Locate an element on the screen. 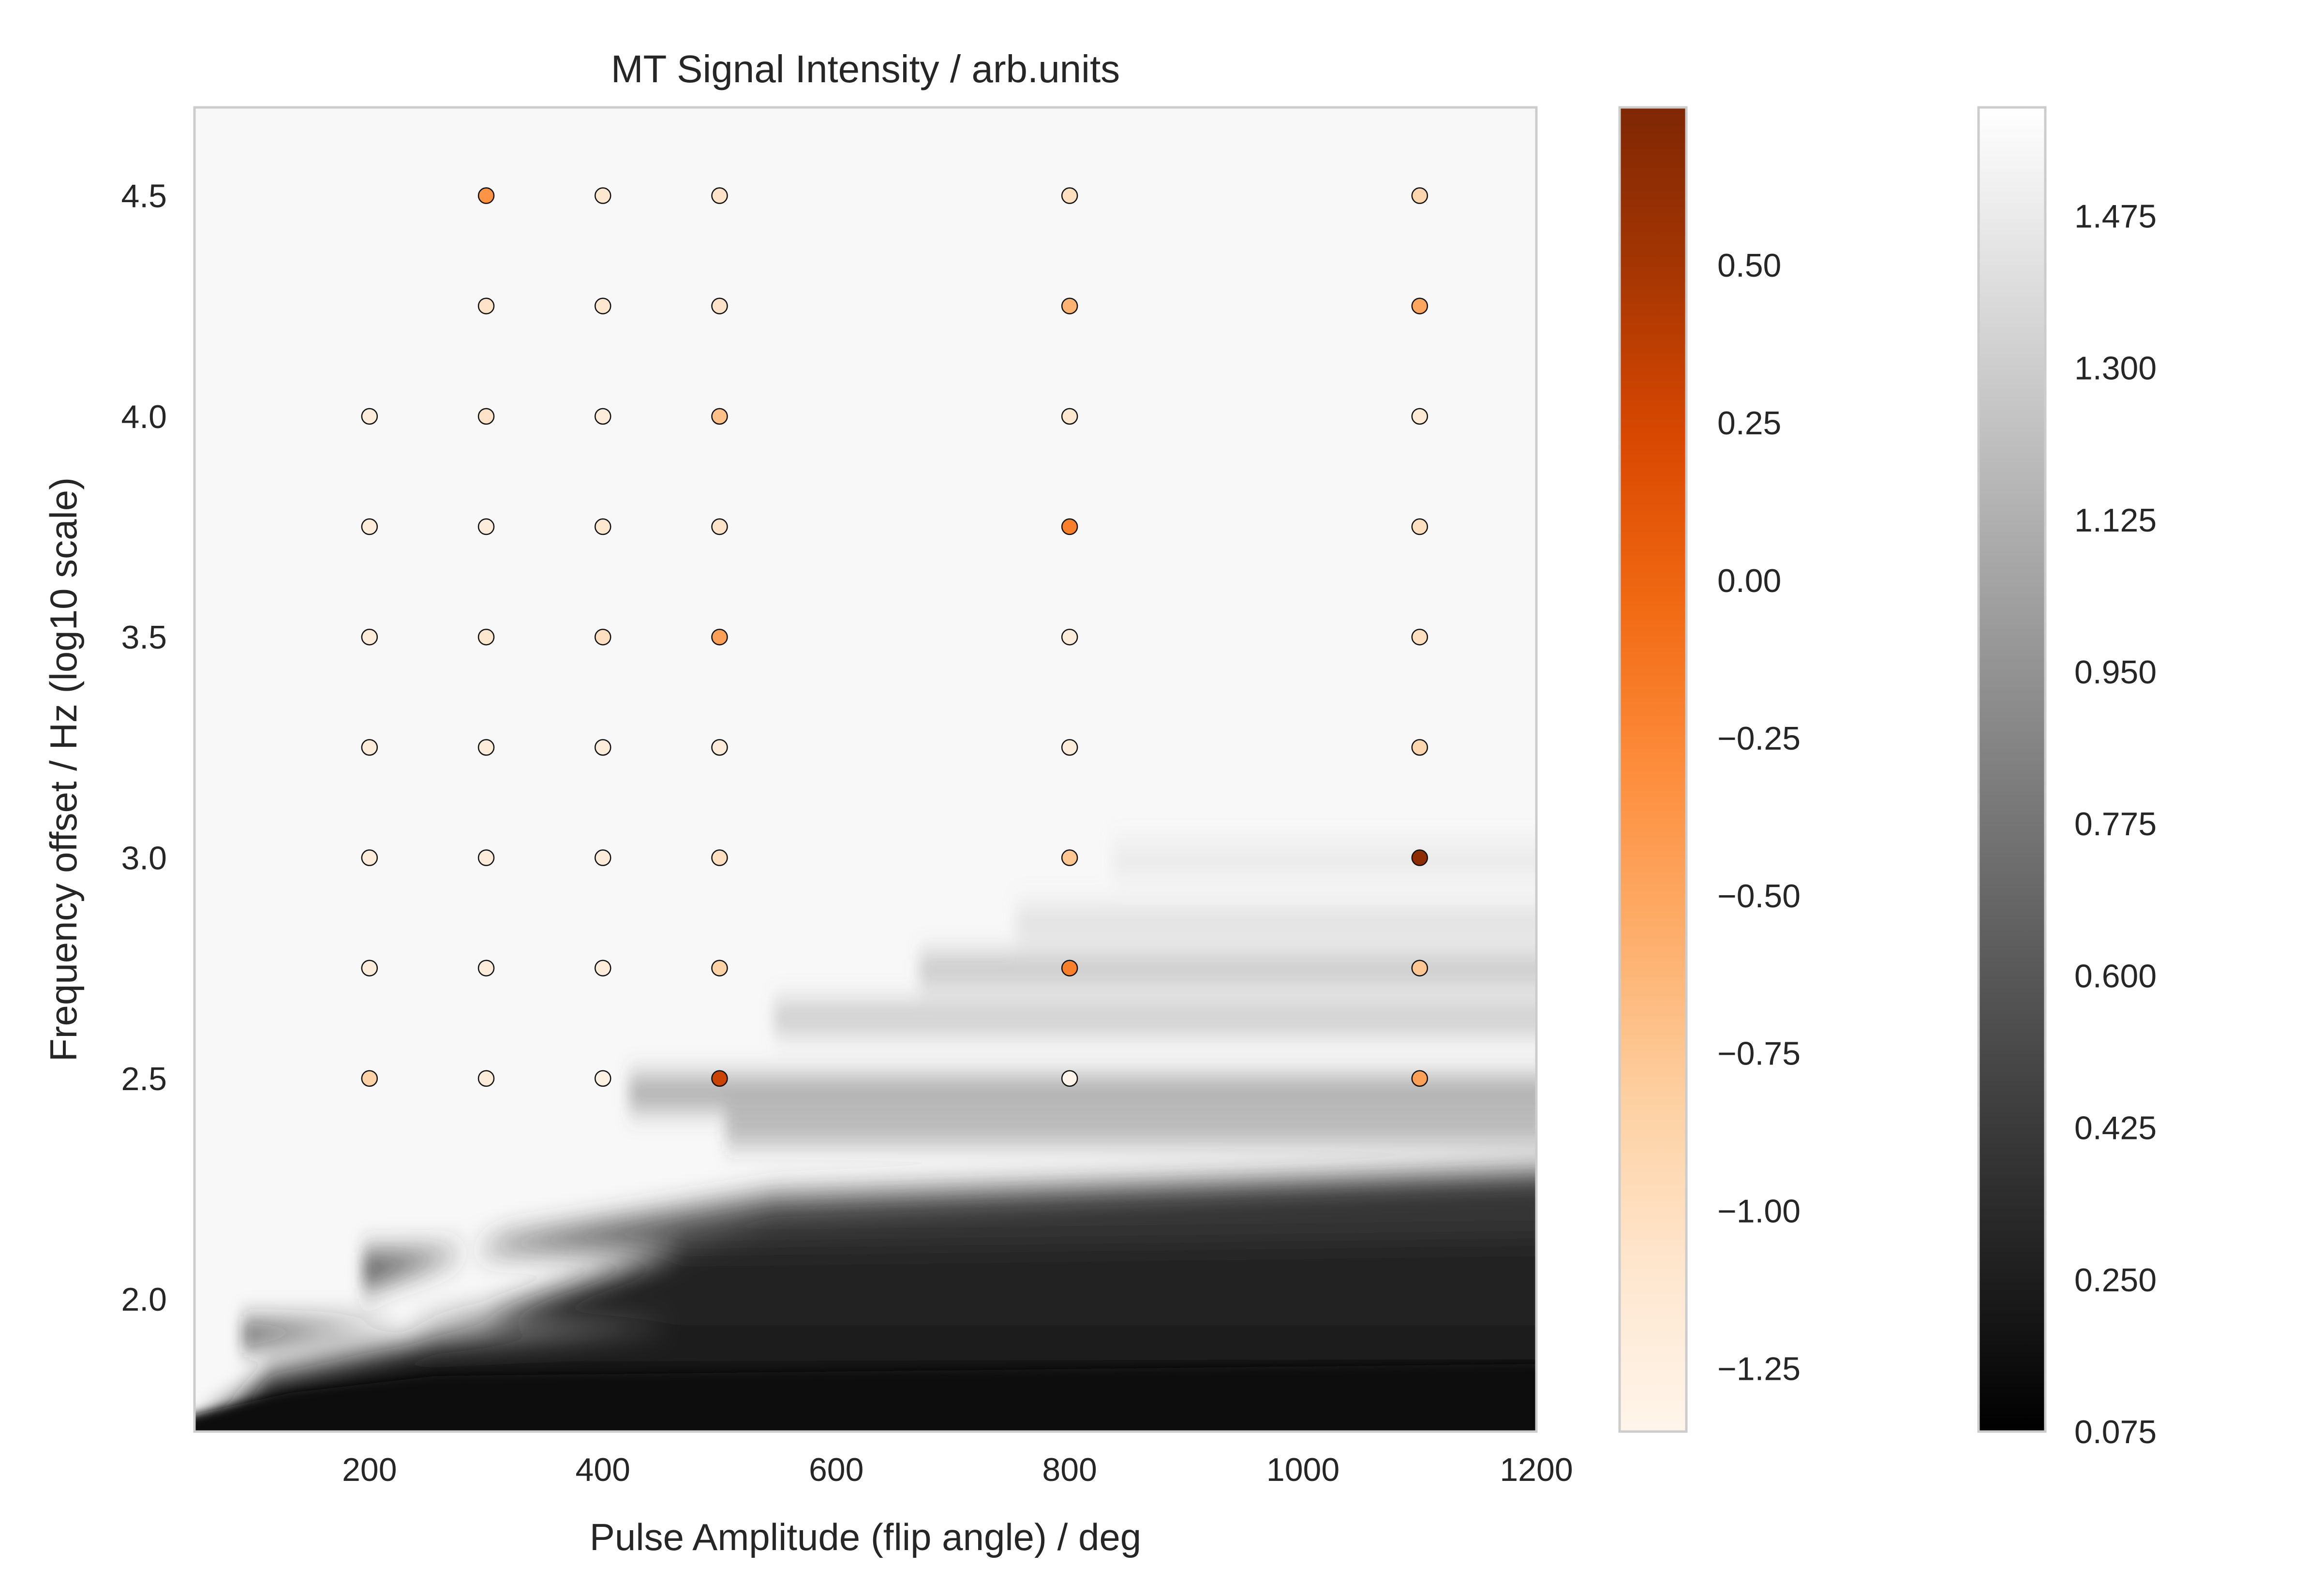 Image resolution: width=2322 pixels, height=1596 pixels. x-tick-label: 600 is located at coordinates (836, 1469).